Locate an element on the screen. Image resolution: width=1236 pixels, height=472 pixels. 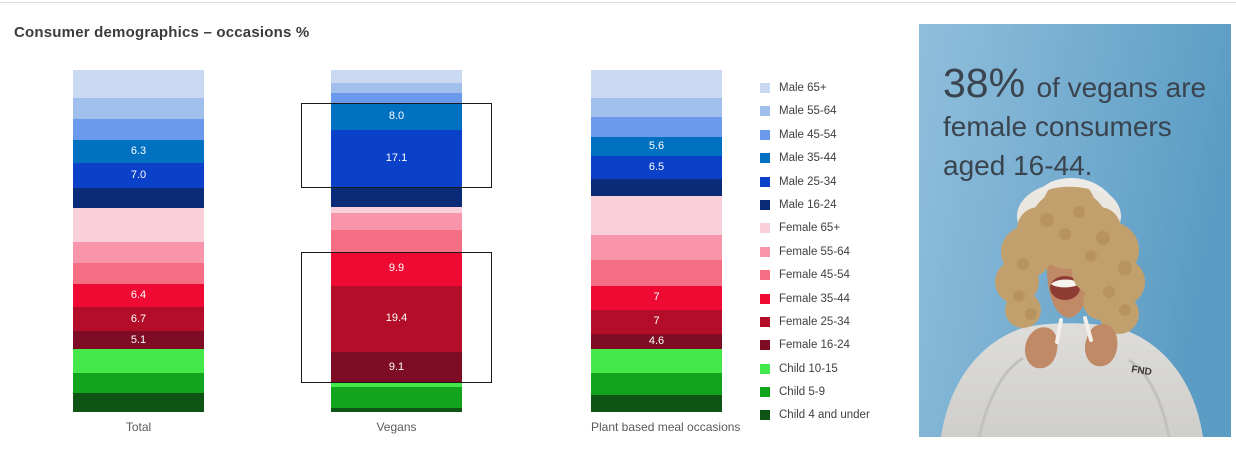
top-divider is located at coordinates (618, 2).